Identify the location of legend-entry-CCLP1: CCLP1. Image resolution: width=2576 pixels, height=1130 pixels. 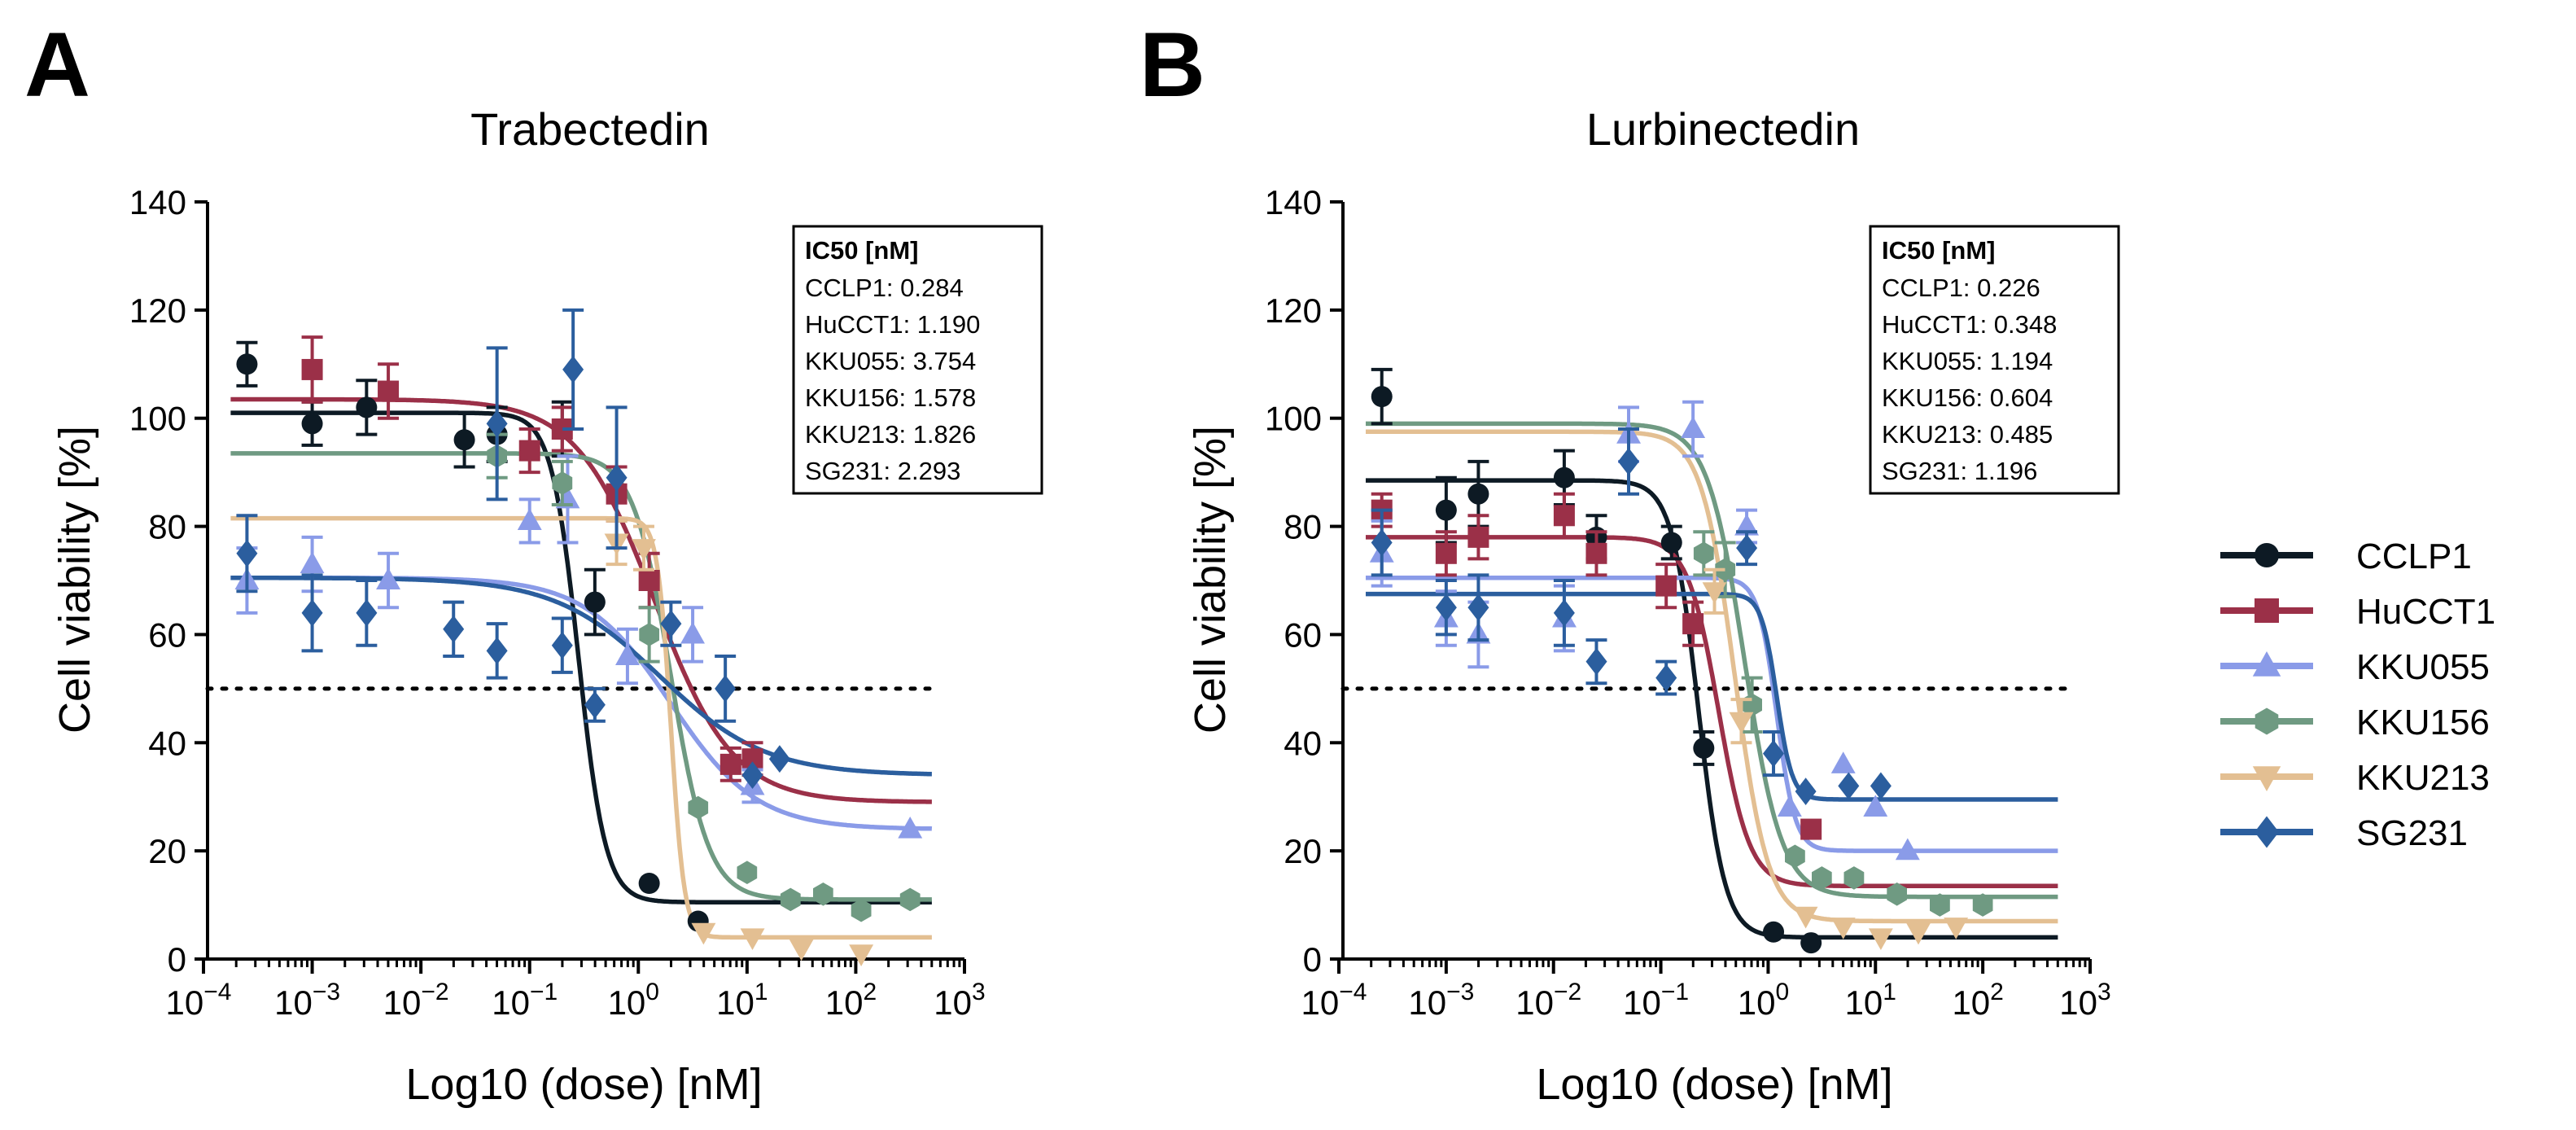
(2346, 556).